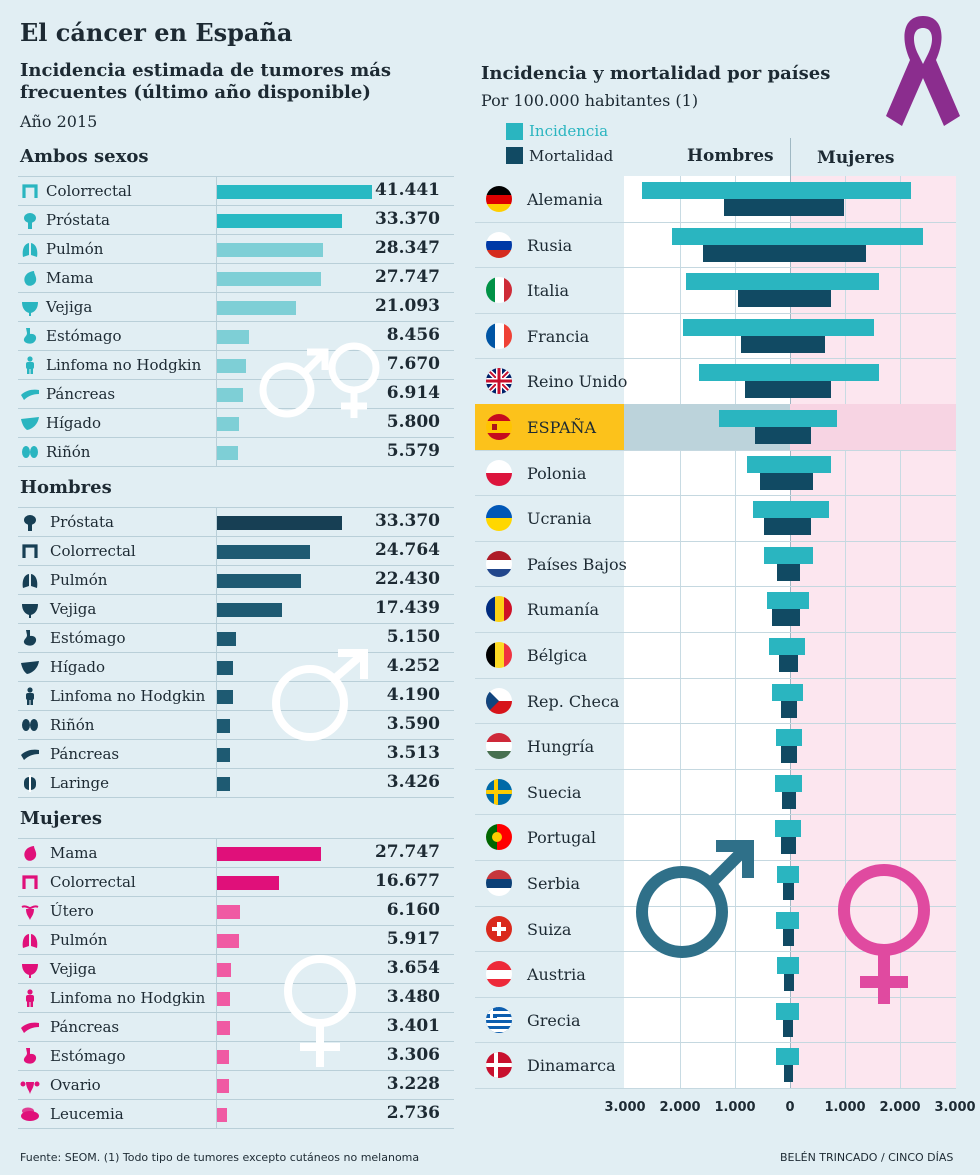 This screenshot has height=1175, width=980. I want to click on both-row-label: Linfoma no Hodgkin, so click(124, 365).